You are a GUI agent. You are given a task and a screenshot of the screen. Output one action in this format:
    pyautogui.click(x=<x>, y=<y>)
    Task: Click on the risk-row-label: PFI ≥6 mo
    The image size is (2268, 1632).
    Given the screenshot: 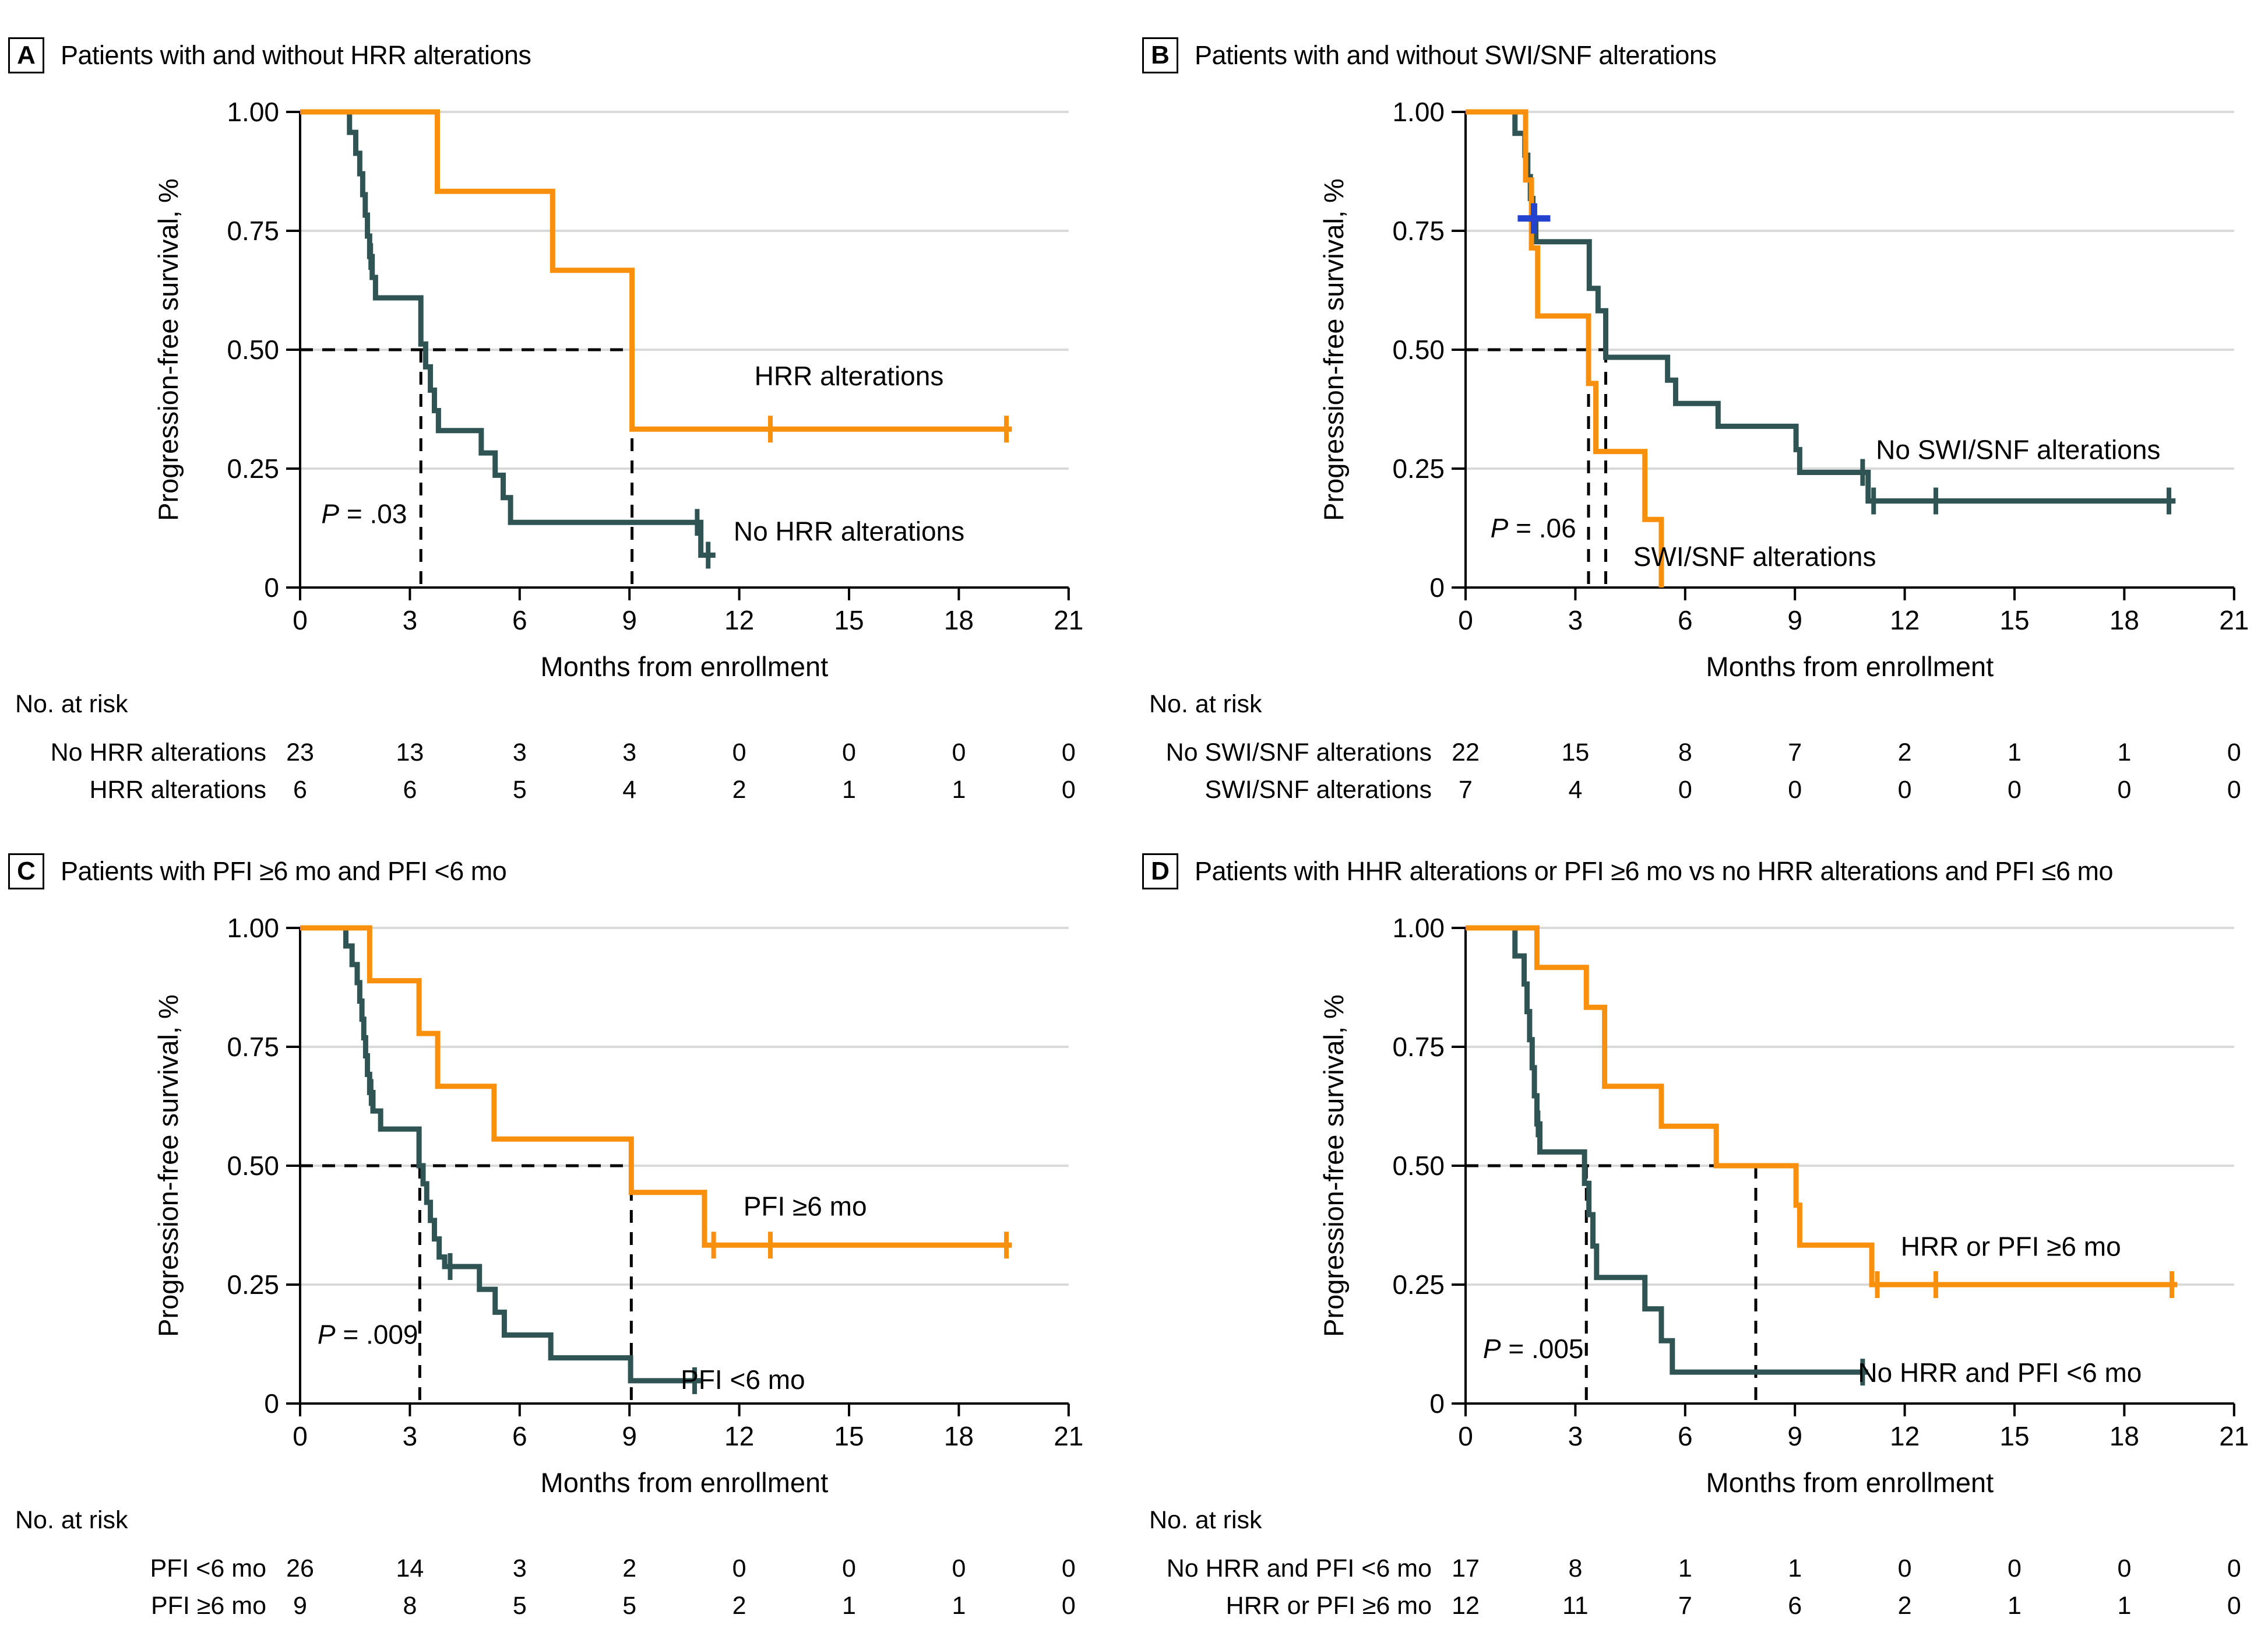 What is the action you would take?
    pyautogui.click(x=209, y=1606)
    